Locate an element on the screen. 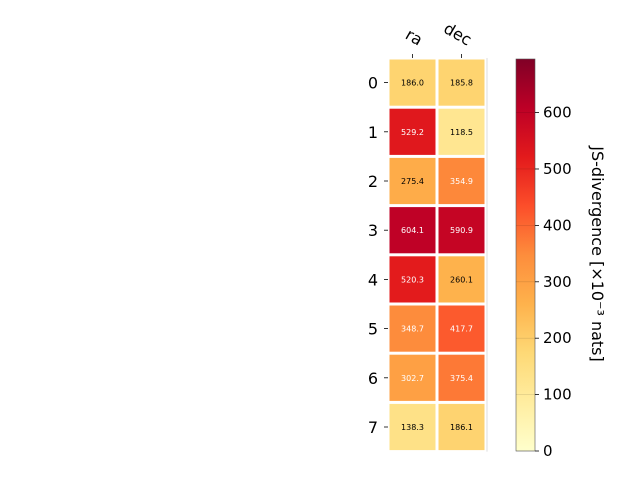 This screenshot has width=640, height=480. column-tick-label: ra is located at coordinates (414, 37).